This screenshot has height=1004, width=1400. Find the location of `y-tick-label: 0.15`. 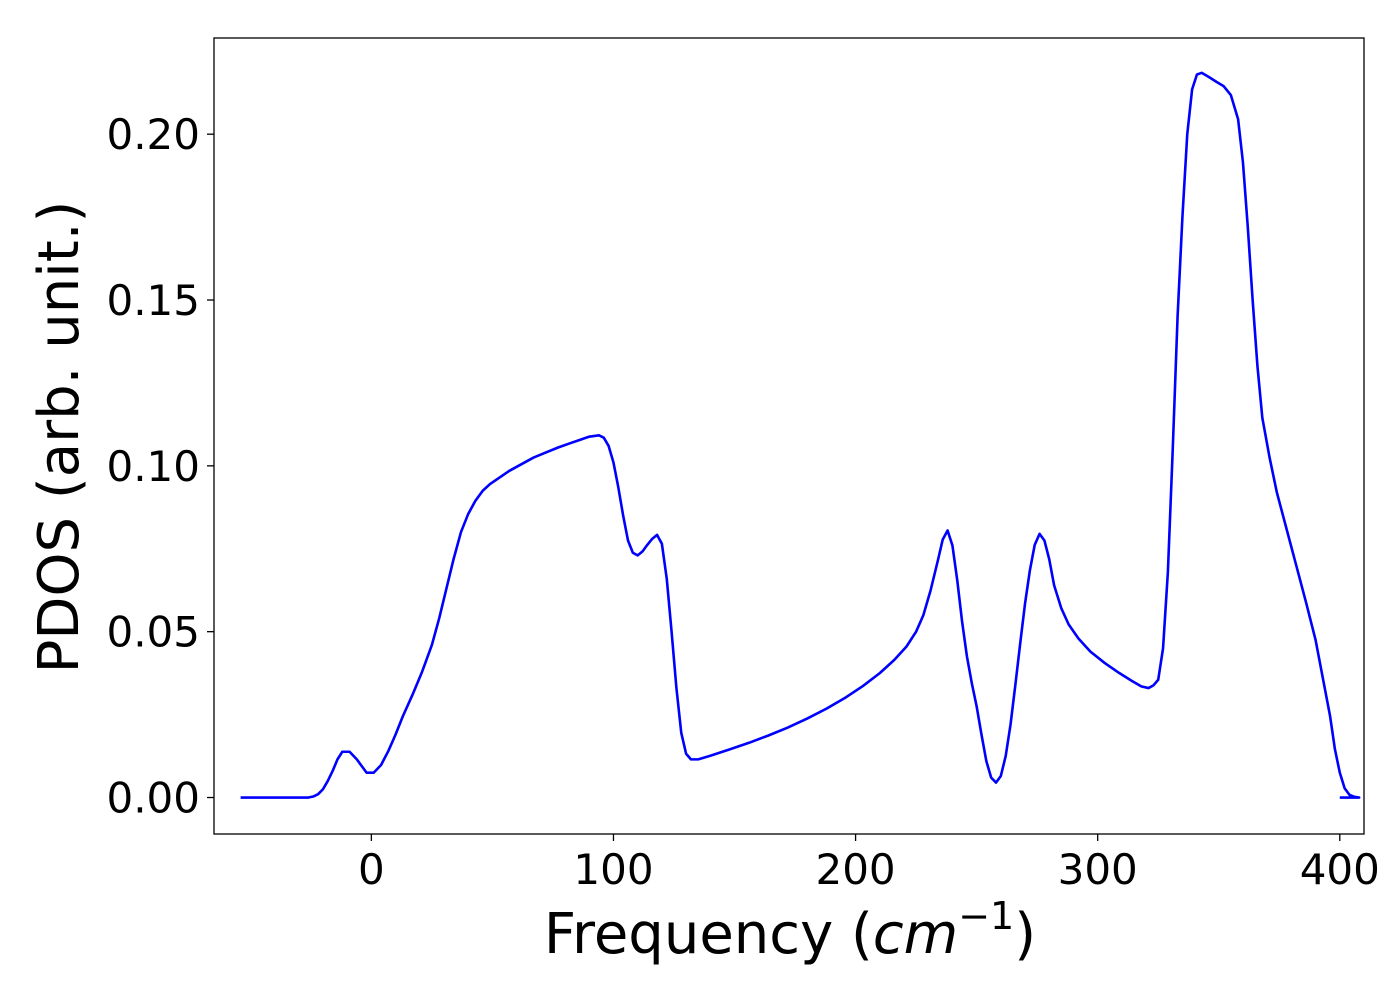

y-tick-label: 0.15 is located at coordinates (153, 300).